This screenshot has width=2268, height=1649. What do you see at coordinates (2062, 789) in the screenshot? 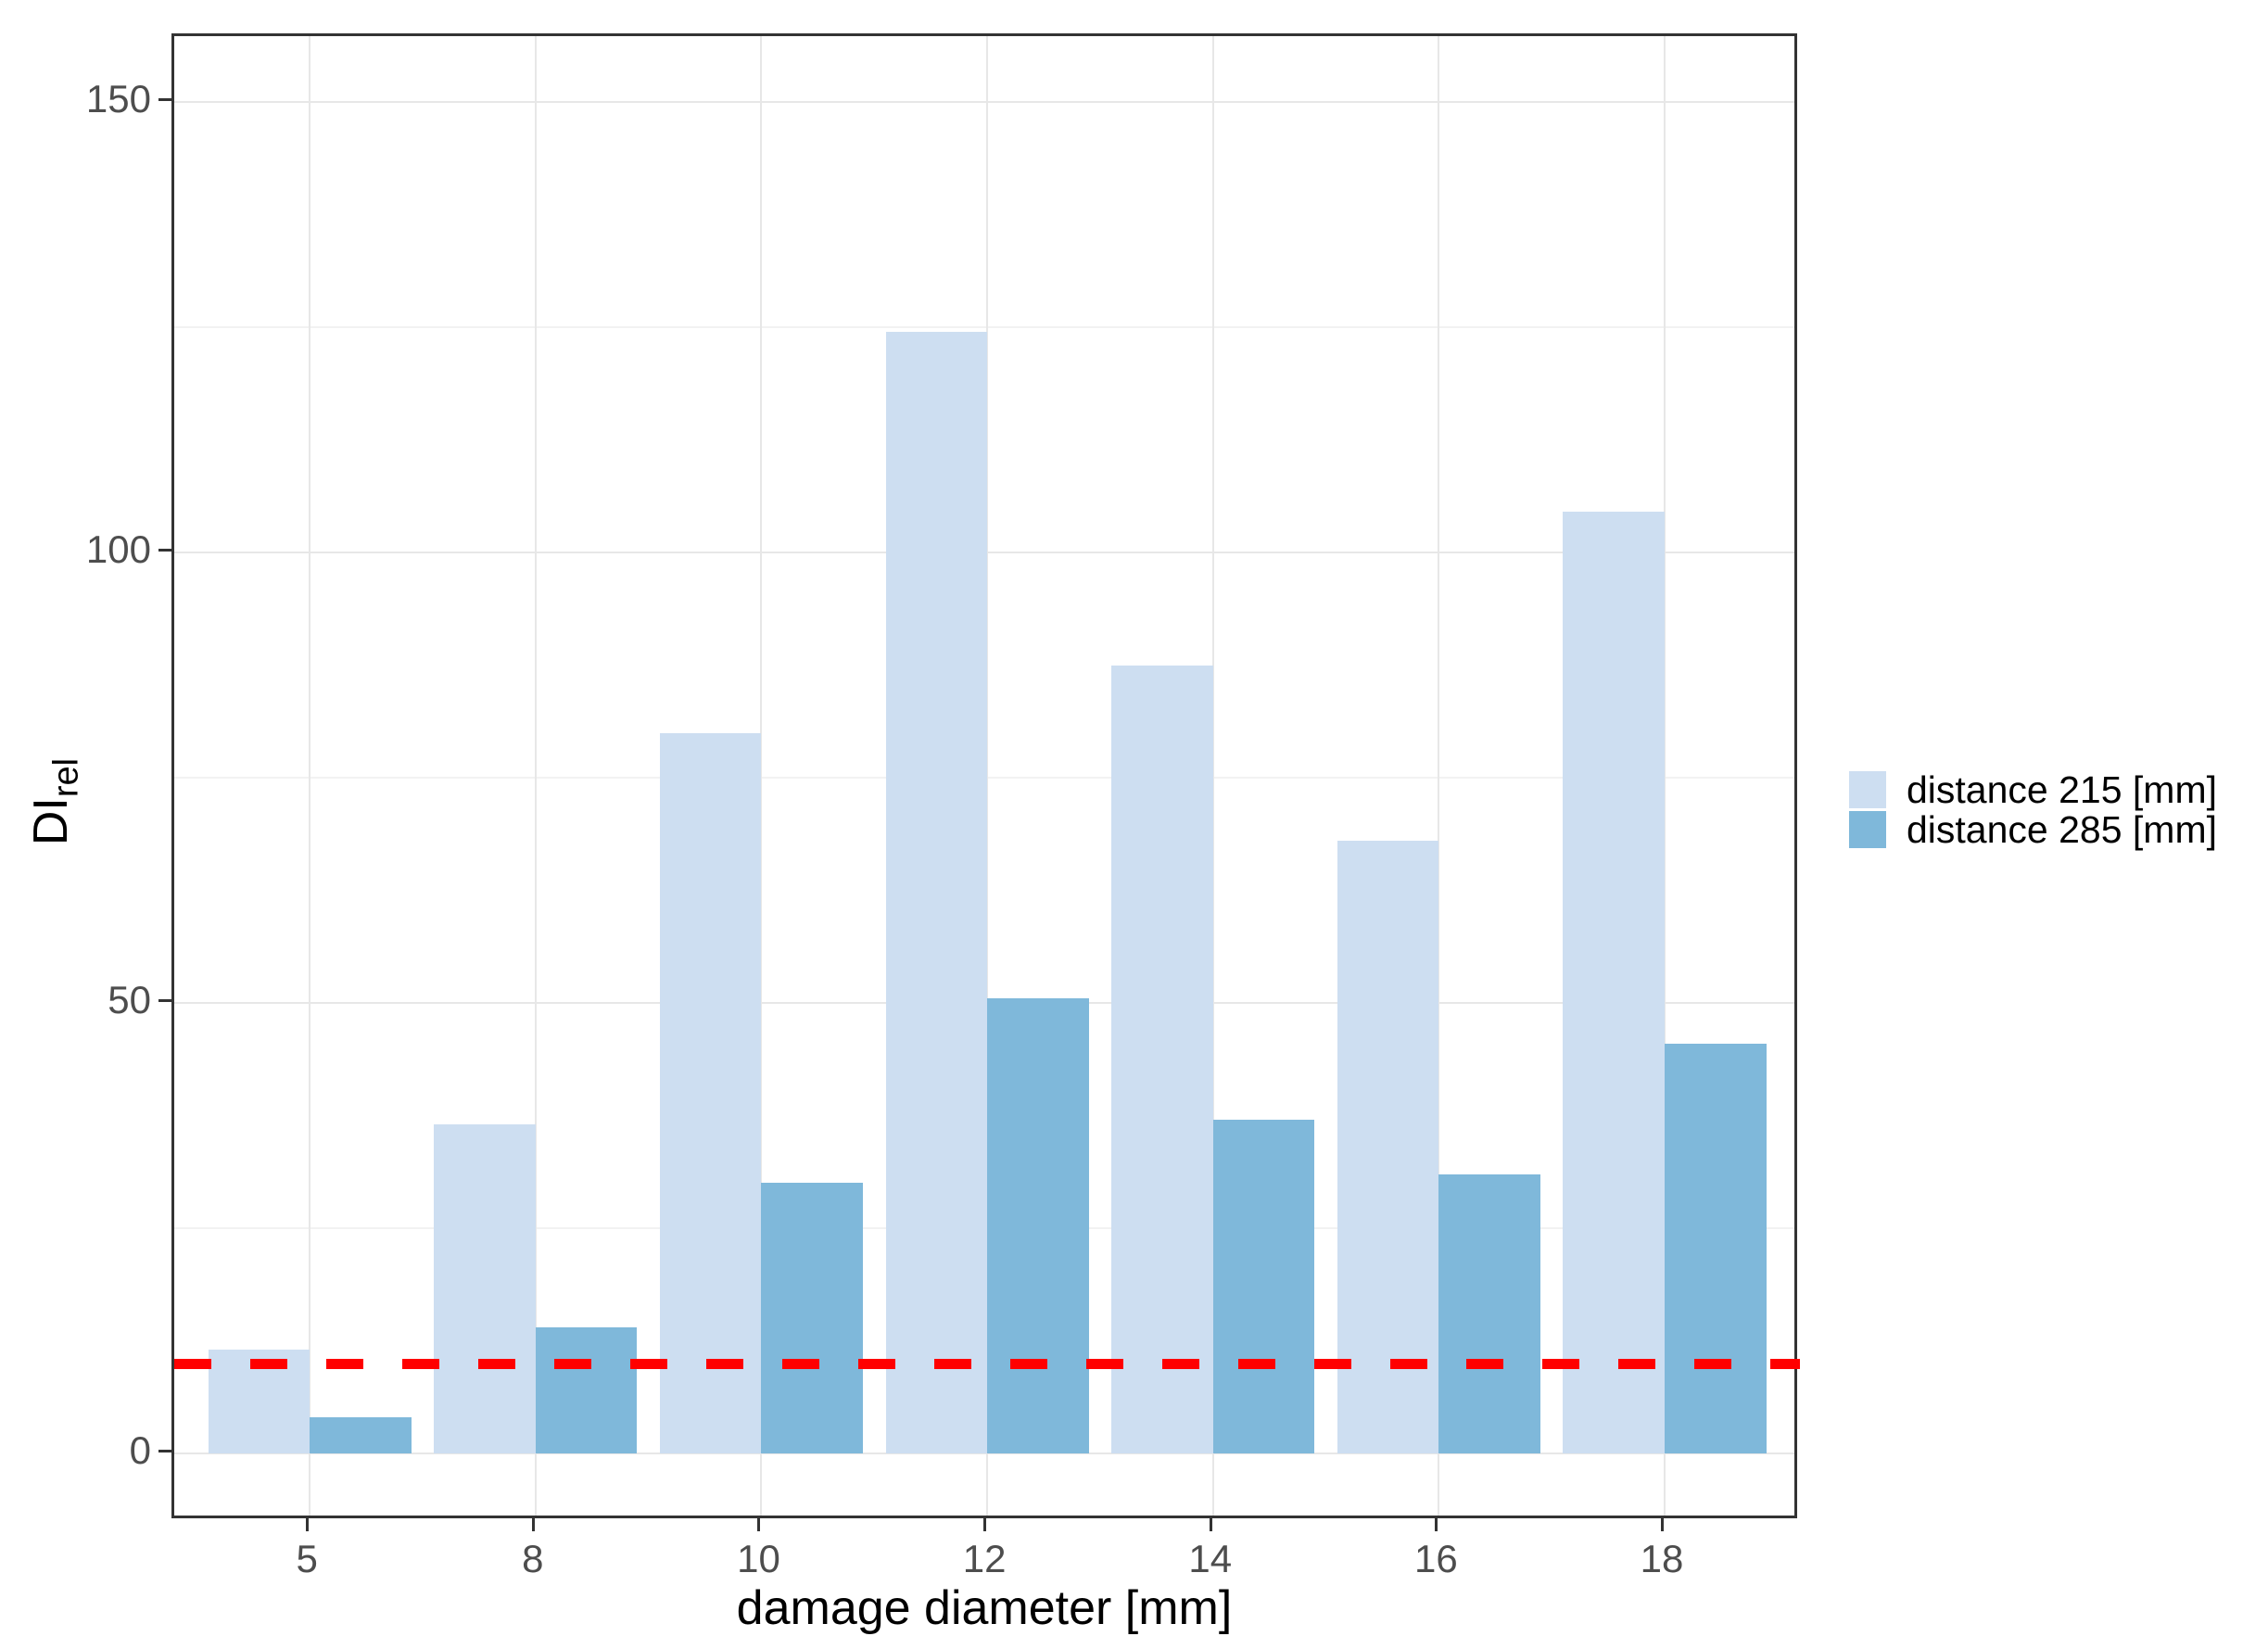
I see `legend-label-distance-215: distance 215 [mm]` at bounding box center [2062, 789].